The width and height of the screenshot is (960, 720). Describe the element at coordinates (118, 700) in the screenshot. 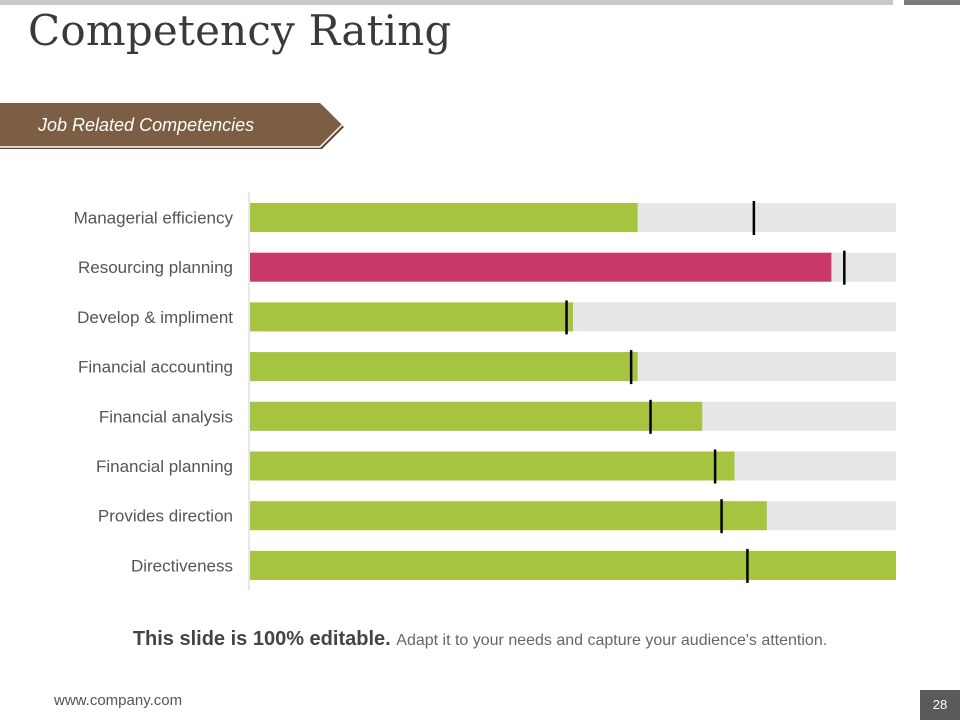

I see `website-url: www.company.com` at that location.